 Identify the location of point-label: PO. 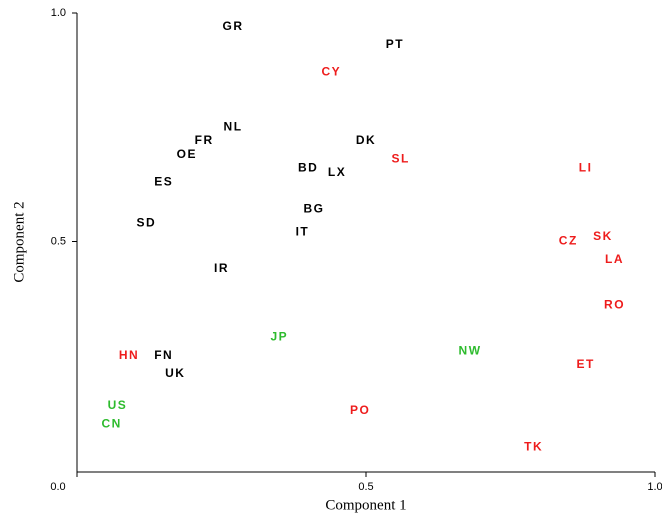
(360, 410).